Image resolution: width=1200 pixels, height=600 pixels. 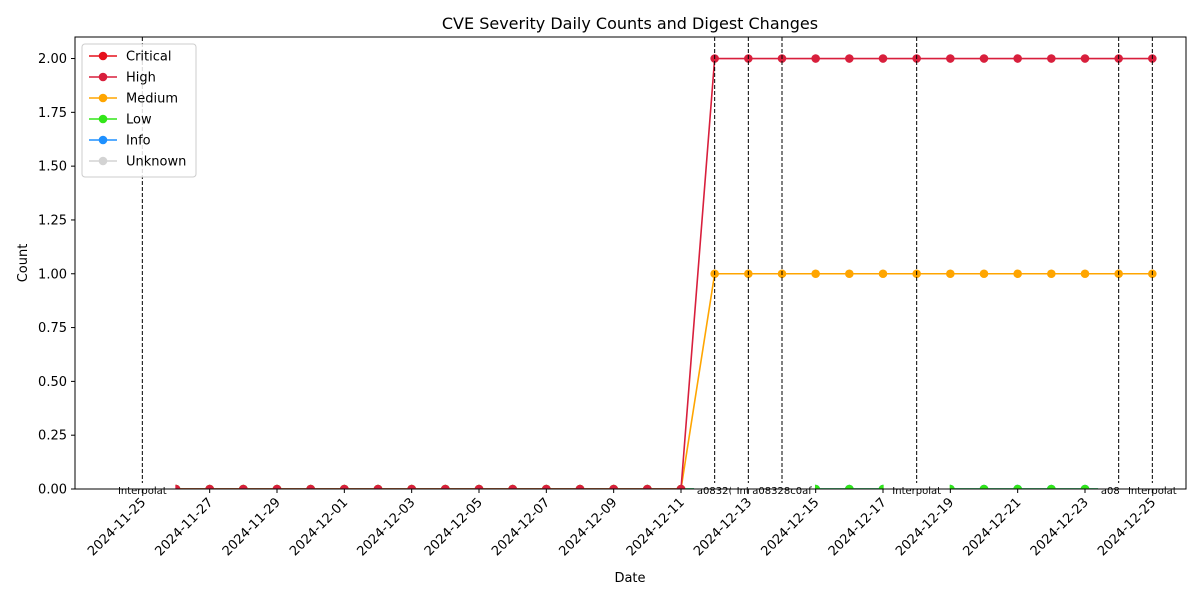 What do you see at coordinates (52, 167) in the screenshot?
I see `y-tick-label: 1.50` at bounding box center [52, 167].